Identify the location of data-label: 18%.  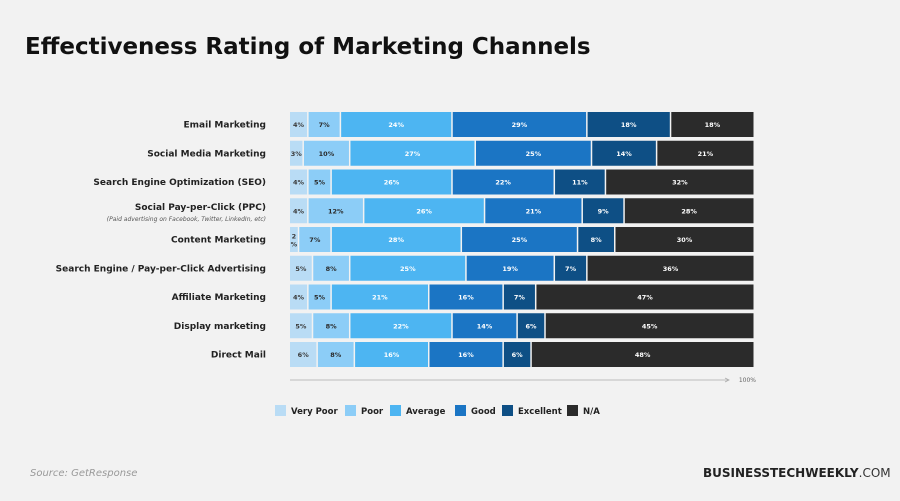
(629, 125).